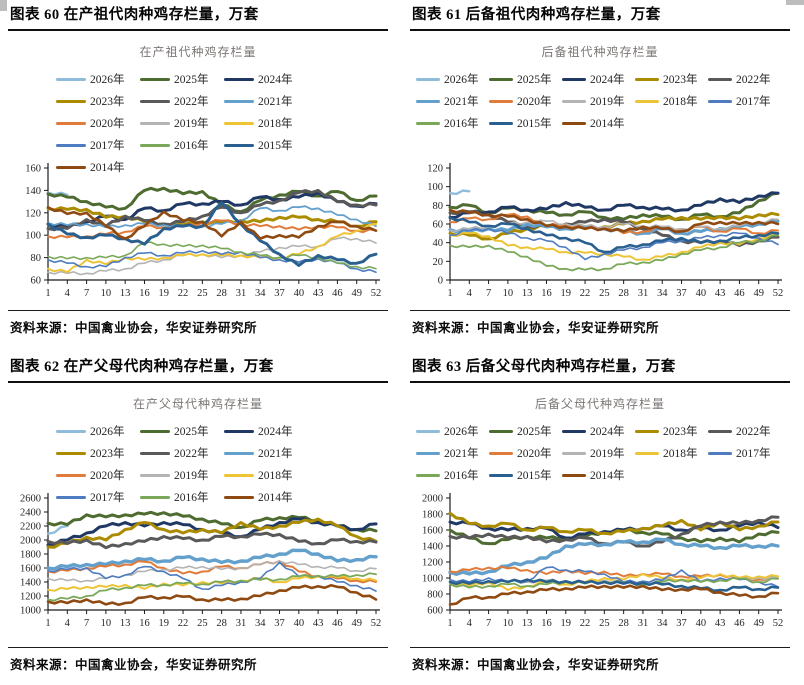 Image resolution: width=804 pixels, height=685 pixels. What do you see at coordinates (614, 557) in the screenshot?
I see `series-line-2021年` at bounding box center [614, 557].